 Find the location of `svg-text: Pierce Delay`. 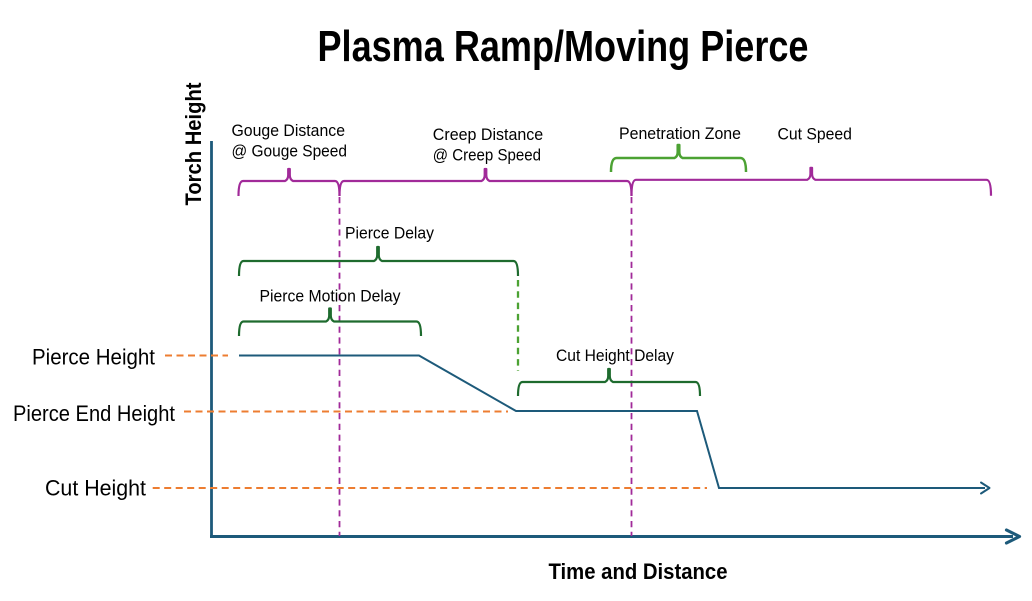

svg-text: Pierce Delay is located at coordinates (389, 233).